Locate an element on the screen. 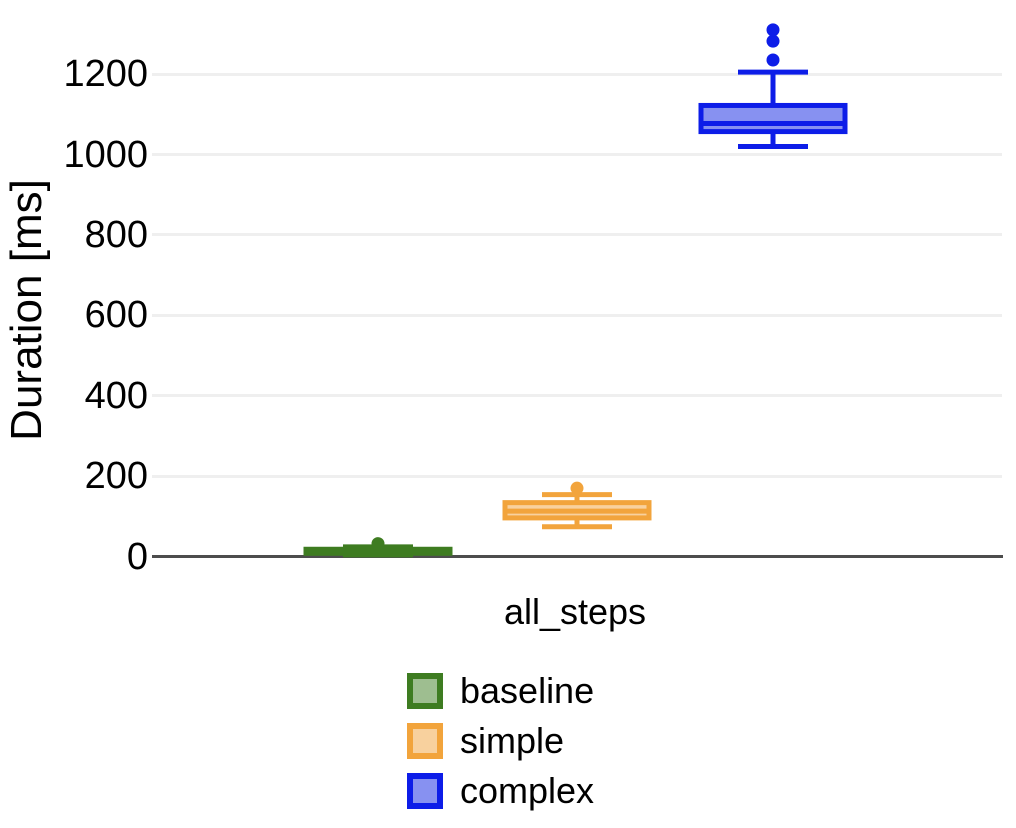  x-axis-domain-line is located at coordinates (577, 556).